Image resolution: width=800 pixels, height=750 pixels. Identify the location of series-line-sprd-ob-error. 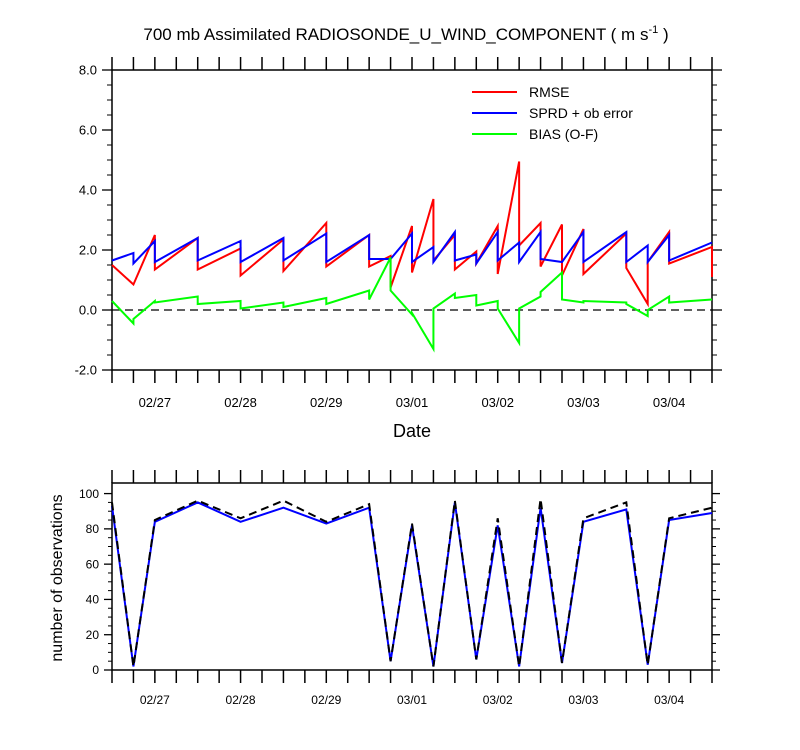
(412, 247).